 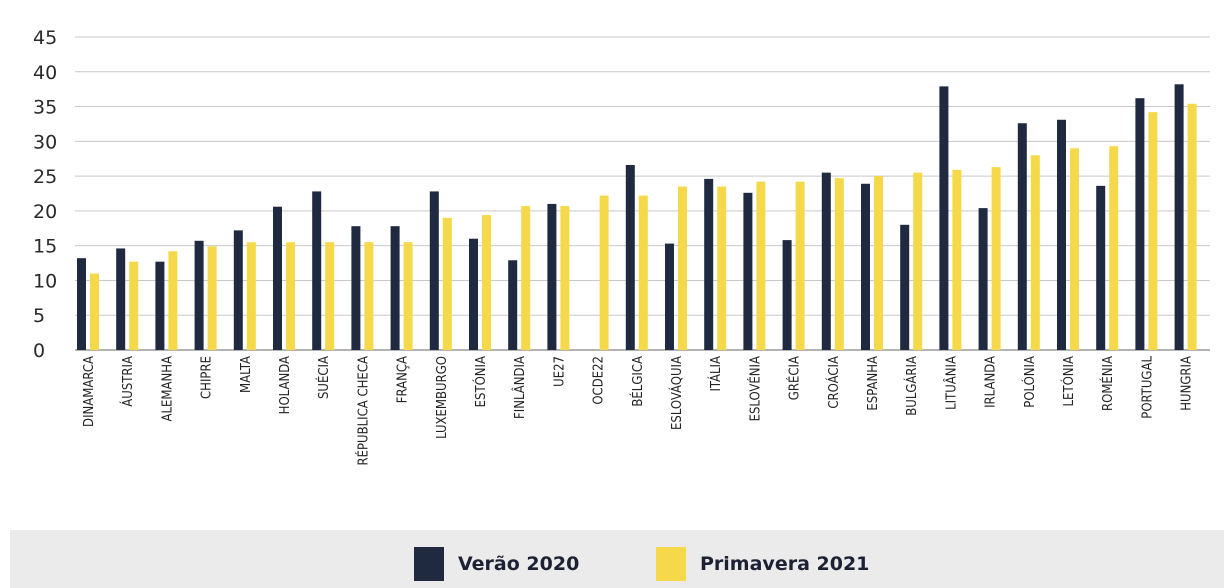 I want to click on x-category-label: RÉPUBLICA CHECA, so click(x=363, y=411).